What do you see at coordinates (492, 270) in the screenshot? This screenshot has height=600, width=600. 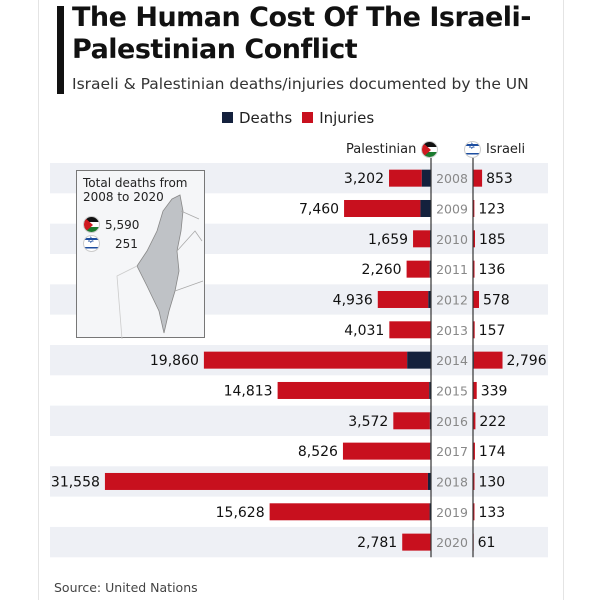 I see `label-israeli: 136` at bounding box center [492, 270].